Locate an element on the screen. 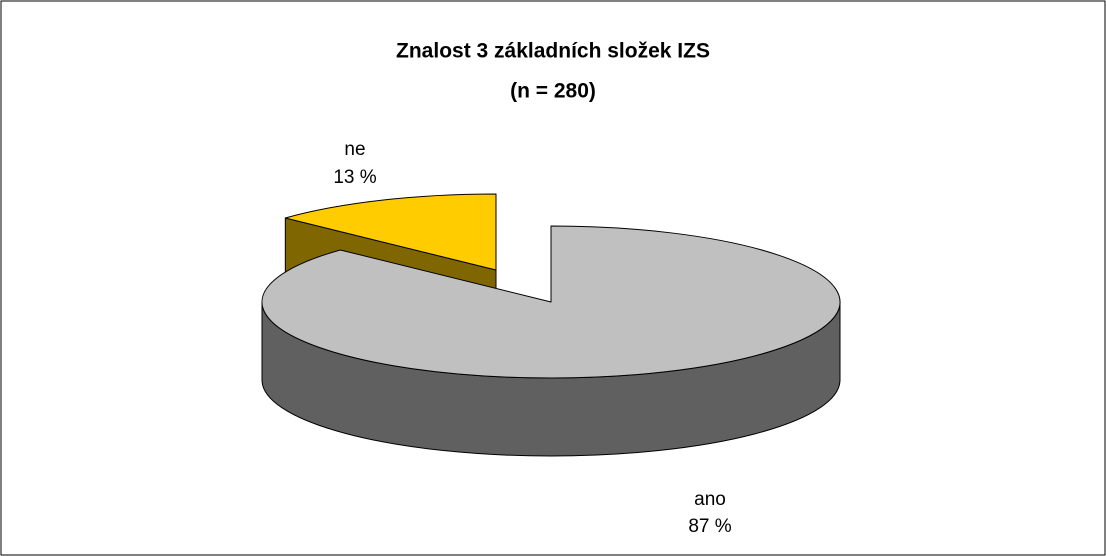 The image size is (1106, 556). slice-value-label: 87 % is located at coordinates (709, 526).